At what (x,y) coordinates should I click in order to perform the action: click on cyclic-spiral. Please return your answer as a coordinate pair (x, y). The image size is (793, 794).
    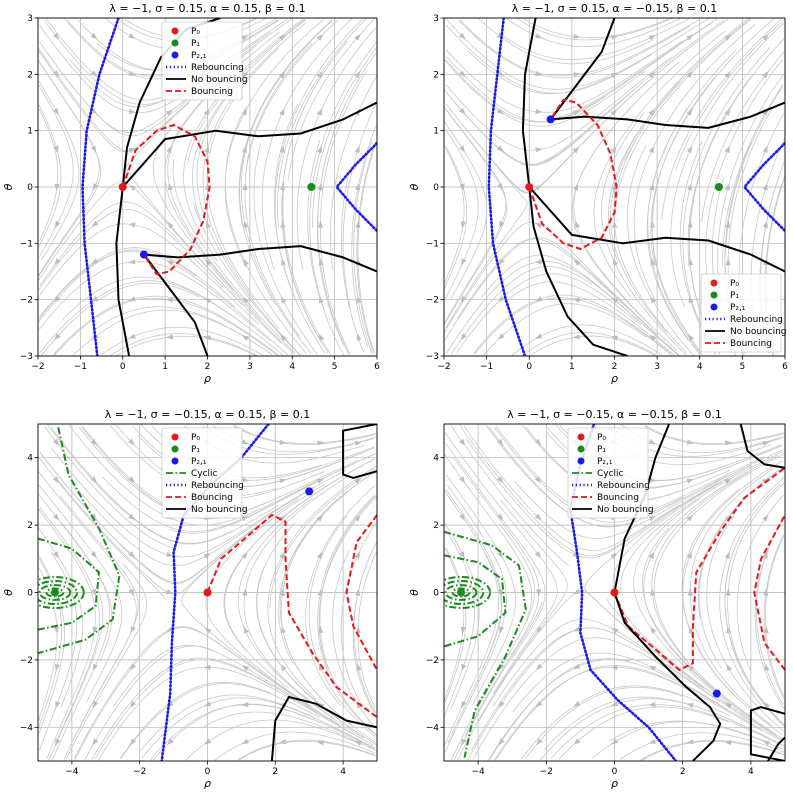
    Looking at the image, I should click on (55, 592).